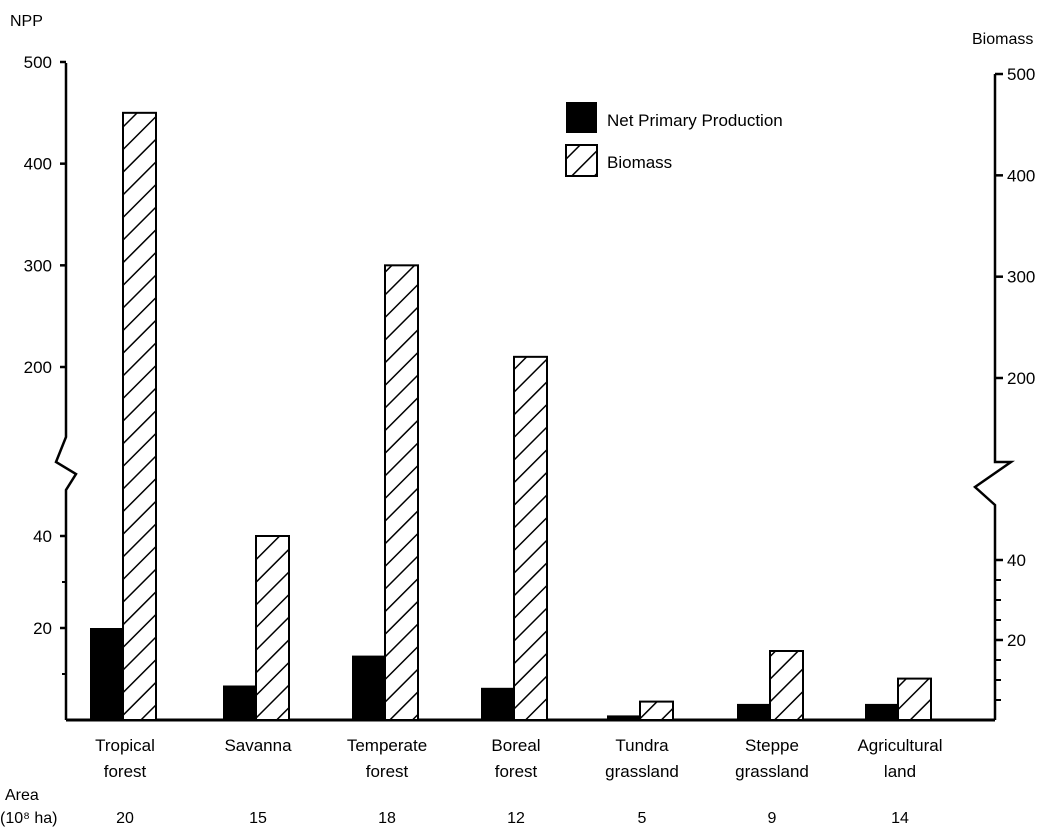 This screenshot has height=829, width=1051. Describe the element at coordinates (38, 164) in the screenshot. I see `left-tick-label: 400` at that location.